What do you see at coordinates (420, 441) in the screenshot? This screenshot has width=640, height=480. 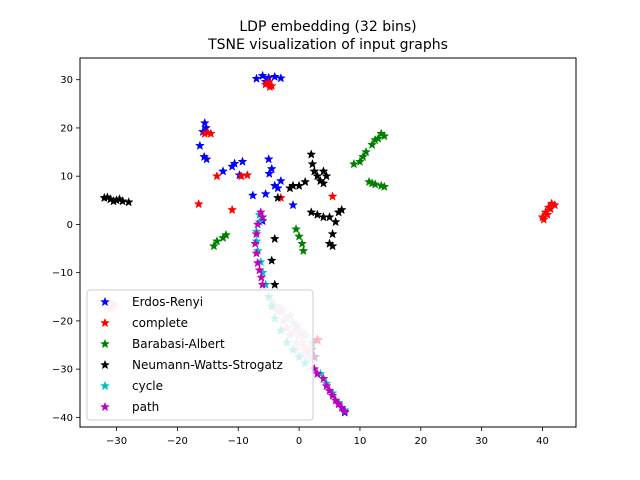 I see `x-tick-label-5: 20` at bounding box center [420, 441].